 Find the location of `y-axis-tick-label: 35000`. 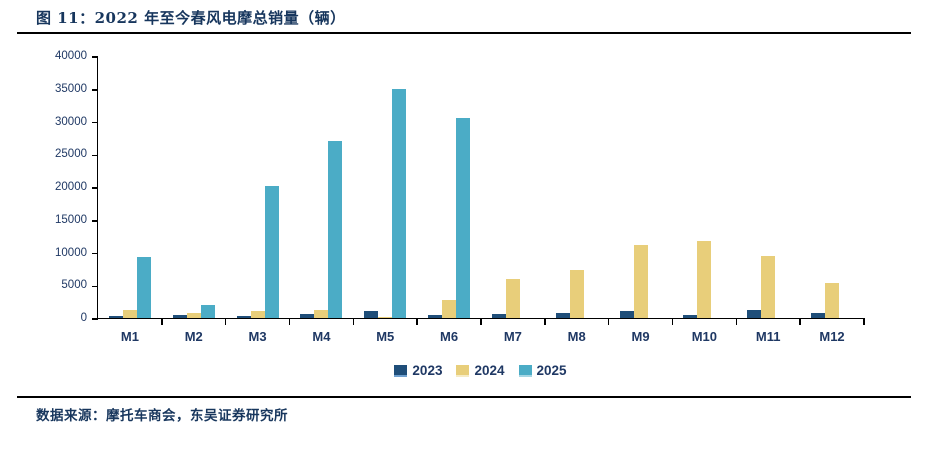

y-axis-tick-label: 35000 is located at coordinates (71, 88).